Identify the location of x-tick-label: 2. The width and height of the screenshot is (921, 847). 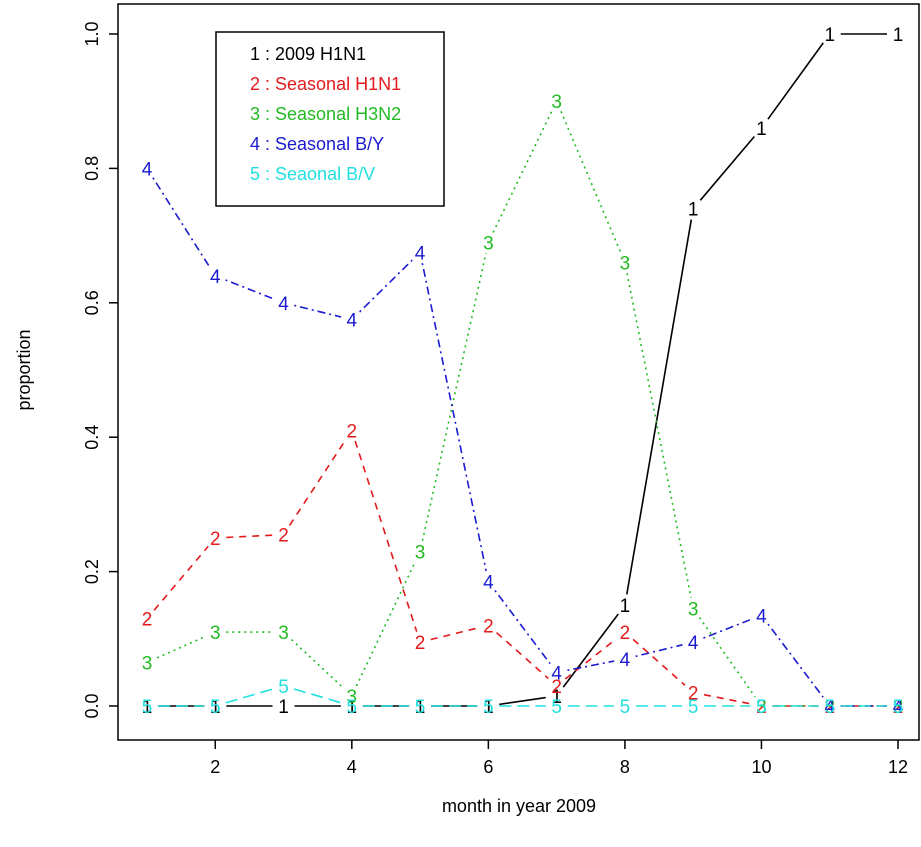
(215, 767).